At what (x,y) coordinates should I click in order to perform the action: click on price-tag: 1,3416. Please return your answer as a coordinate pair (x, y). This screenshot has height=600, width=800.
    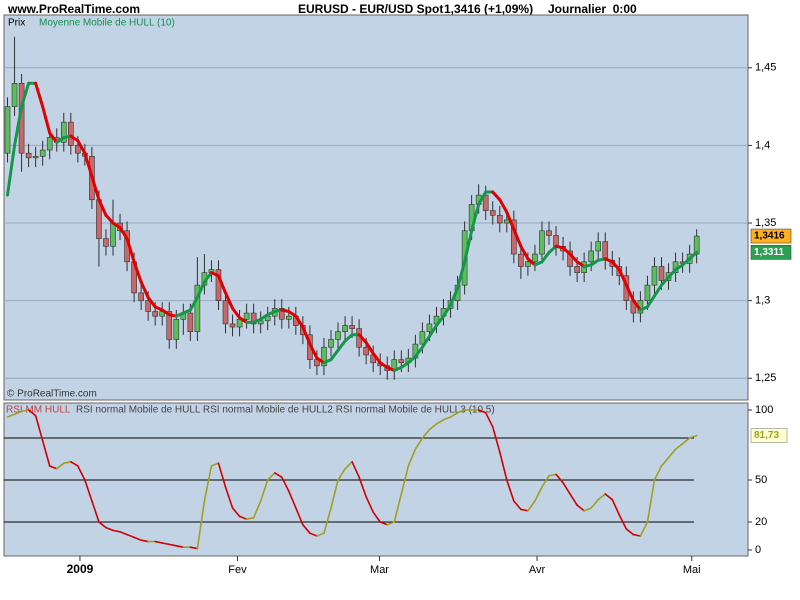
    Looking at the image, I should click on (771, 236).